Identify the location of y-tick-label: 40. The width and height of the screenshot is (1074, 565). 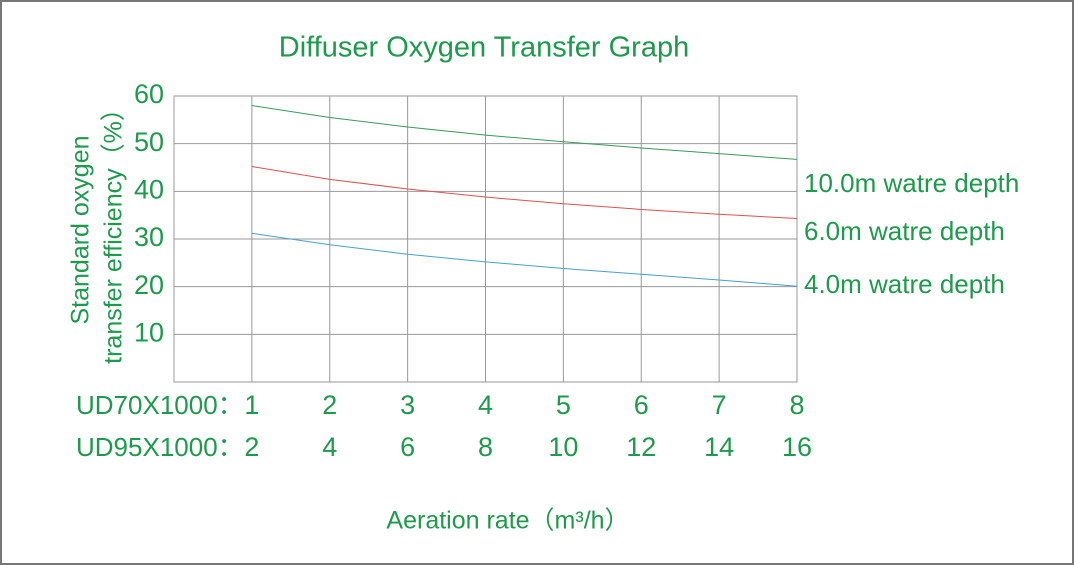
(149, 189).